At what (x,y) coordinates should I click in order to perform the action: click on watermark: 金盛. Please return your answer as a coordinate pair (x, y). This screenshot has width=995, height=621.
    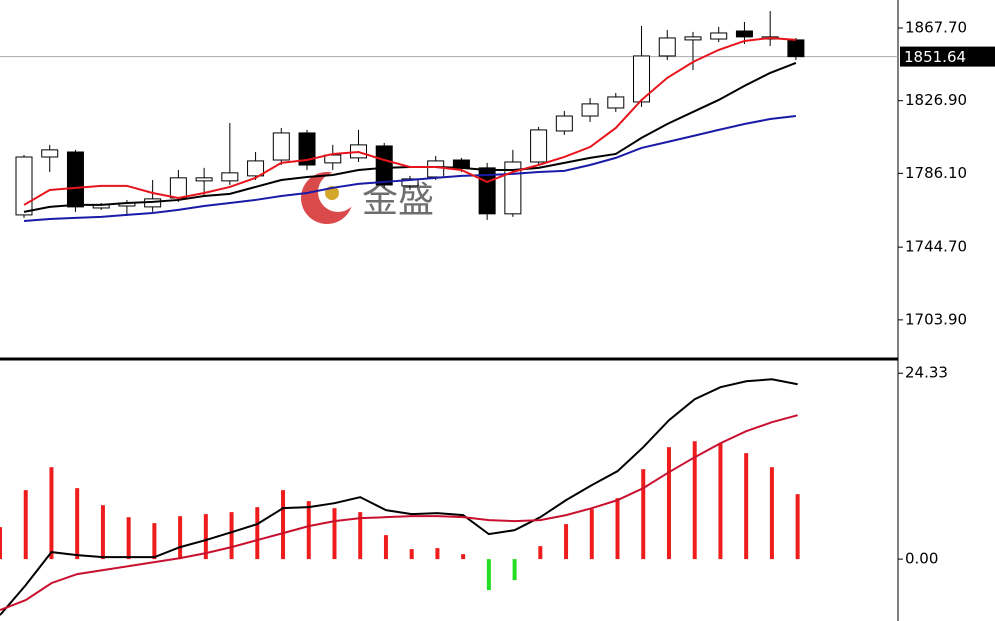
    Looking at the image, I should click on (398, 200).